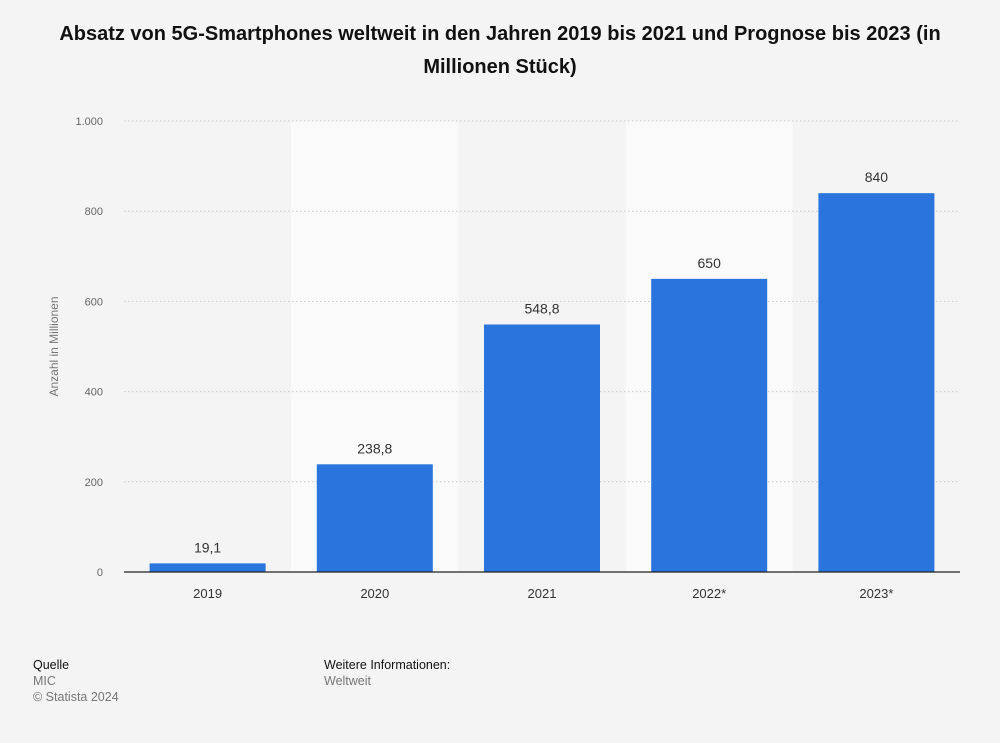 The width and height of the screenshot is (1000, 743). What do you see at coordinates (374, 593) in the screenshot?
I see `x-tick-label: 2020` at bounding box center [374, 593].